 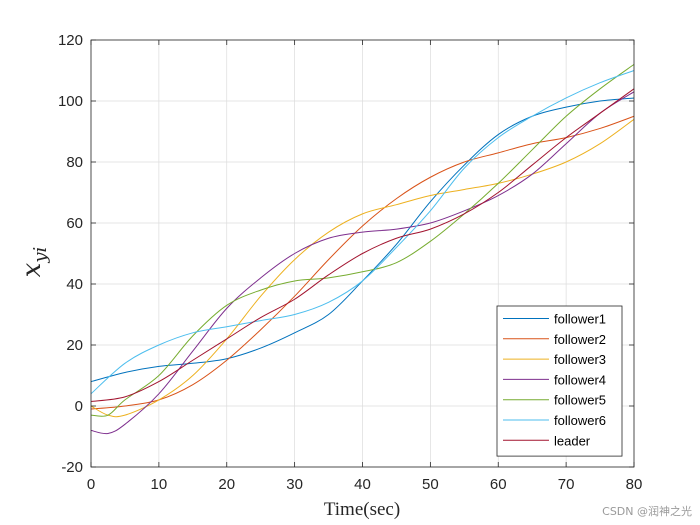 What do you see at coordinates (79, 406) in the screenshot?
I see `y-tick-label: 0` at bounding box center [79, 406].